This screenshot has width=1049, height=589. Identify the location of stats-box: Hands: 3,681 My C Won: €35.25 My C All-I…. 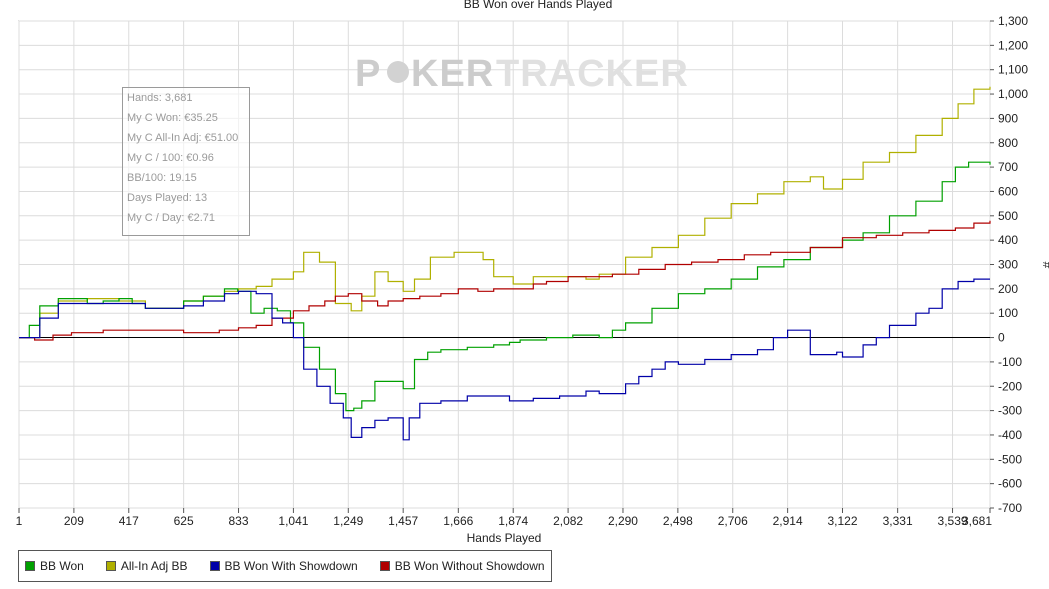
(186, 161).